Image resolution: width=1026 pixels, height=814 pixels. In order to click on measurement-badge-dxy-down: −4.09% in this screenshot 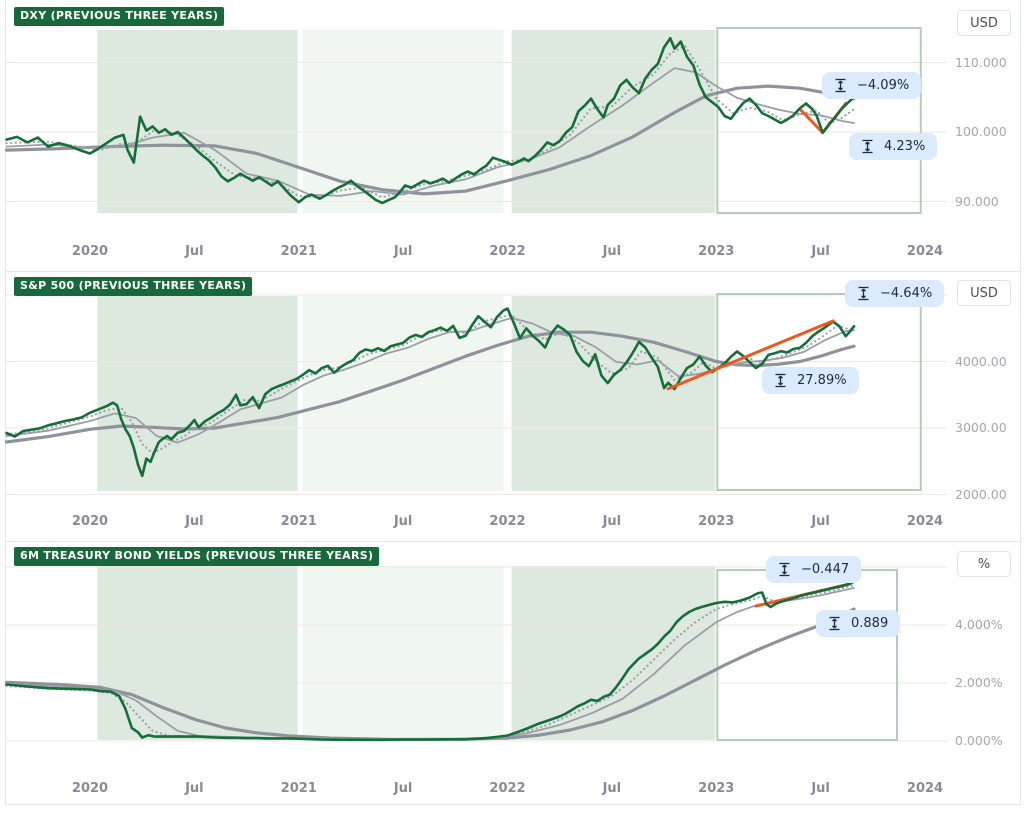, I will do `click(872, 85)`.